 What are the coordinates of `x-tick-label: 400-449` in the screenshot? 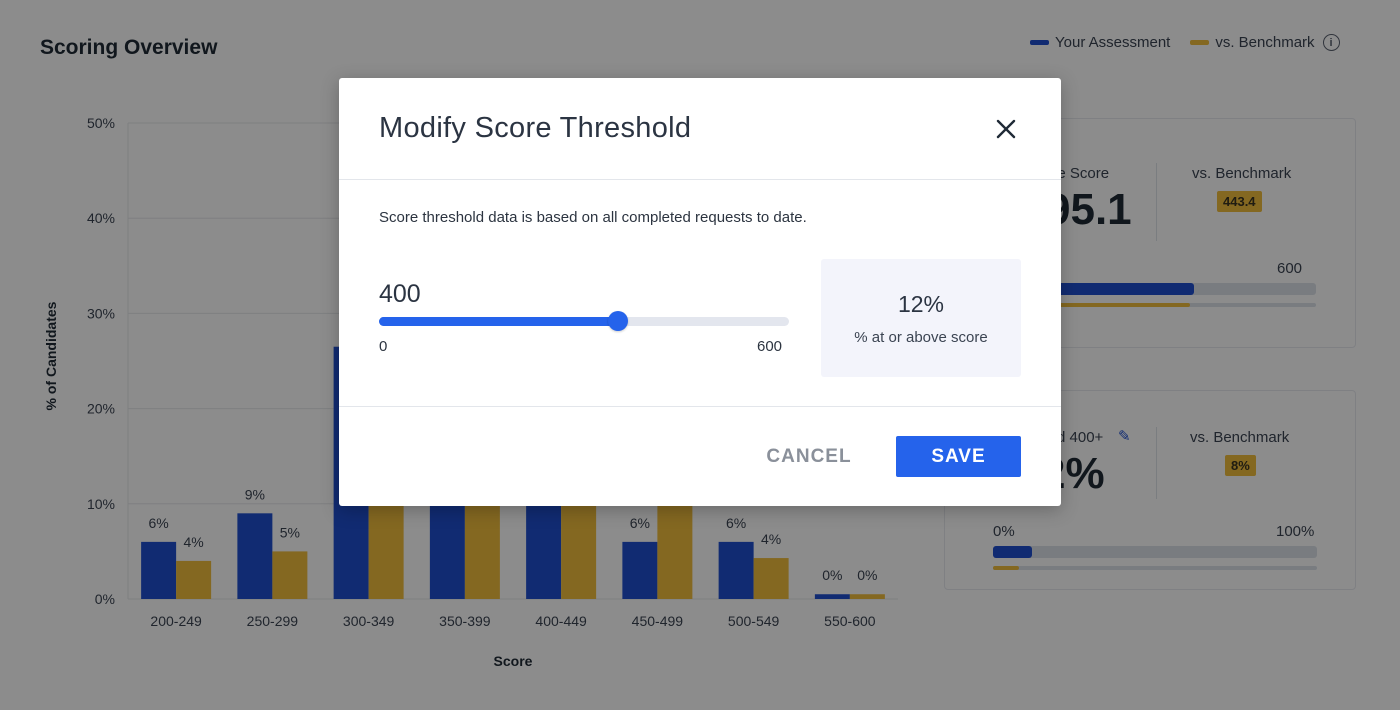 It's located at (561, 621).